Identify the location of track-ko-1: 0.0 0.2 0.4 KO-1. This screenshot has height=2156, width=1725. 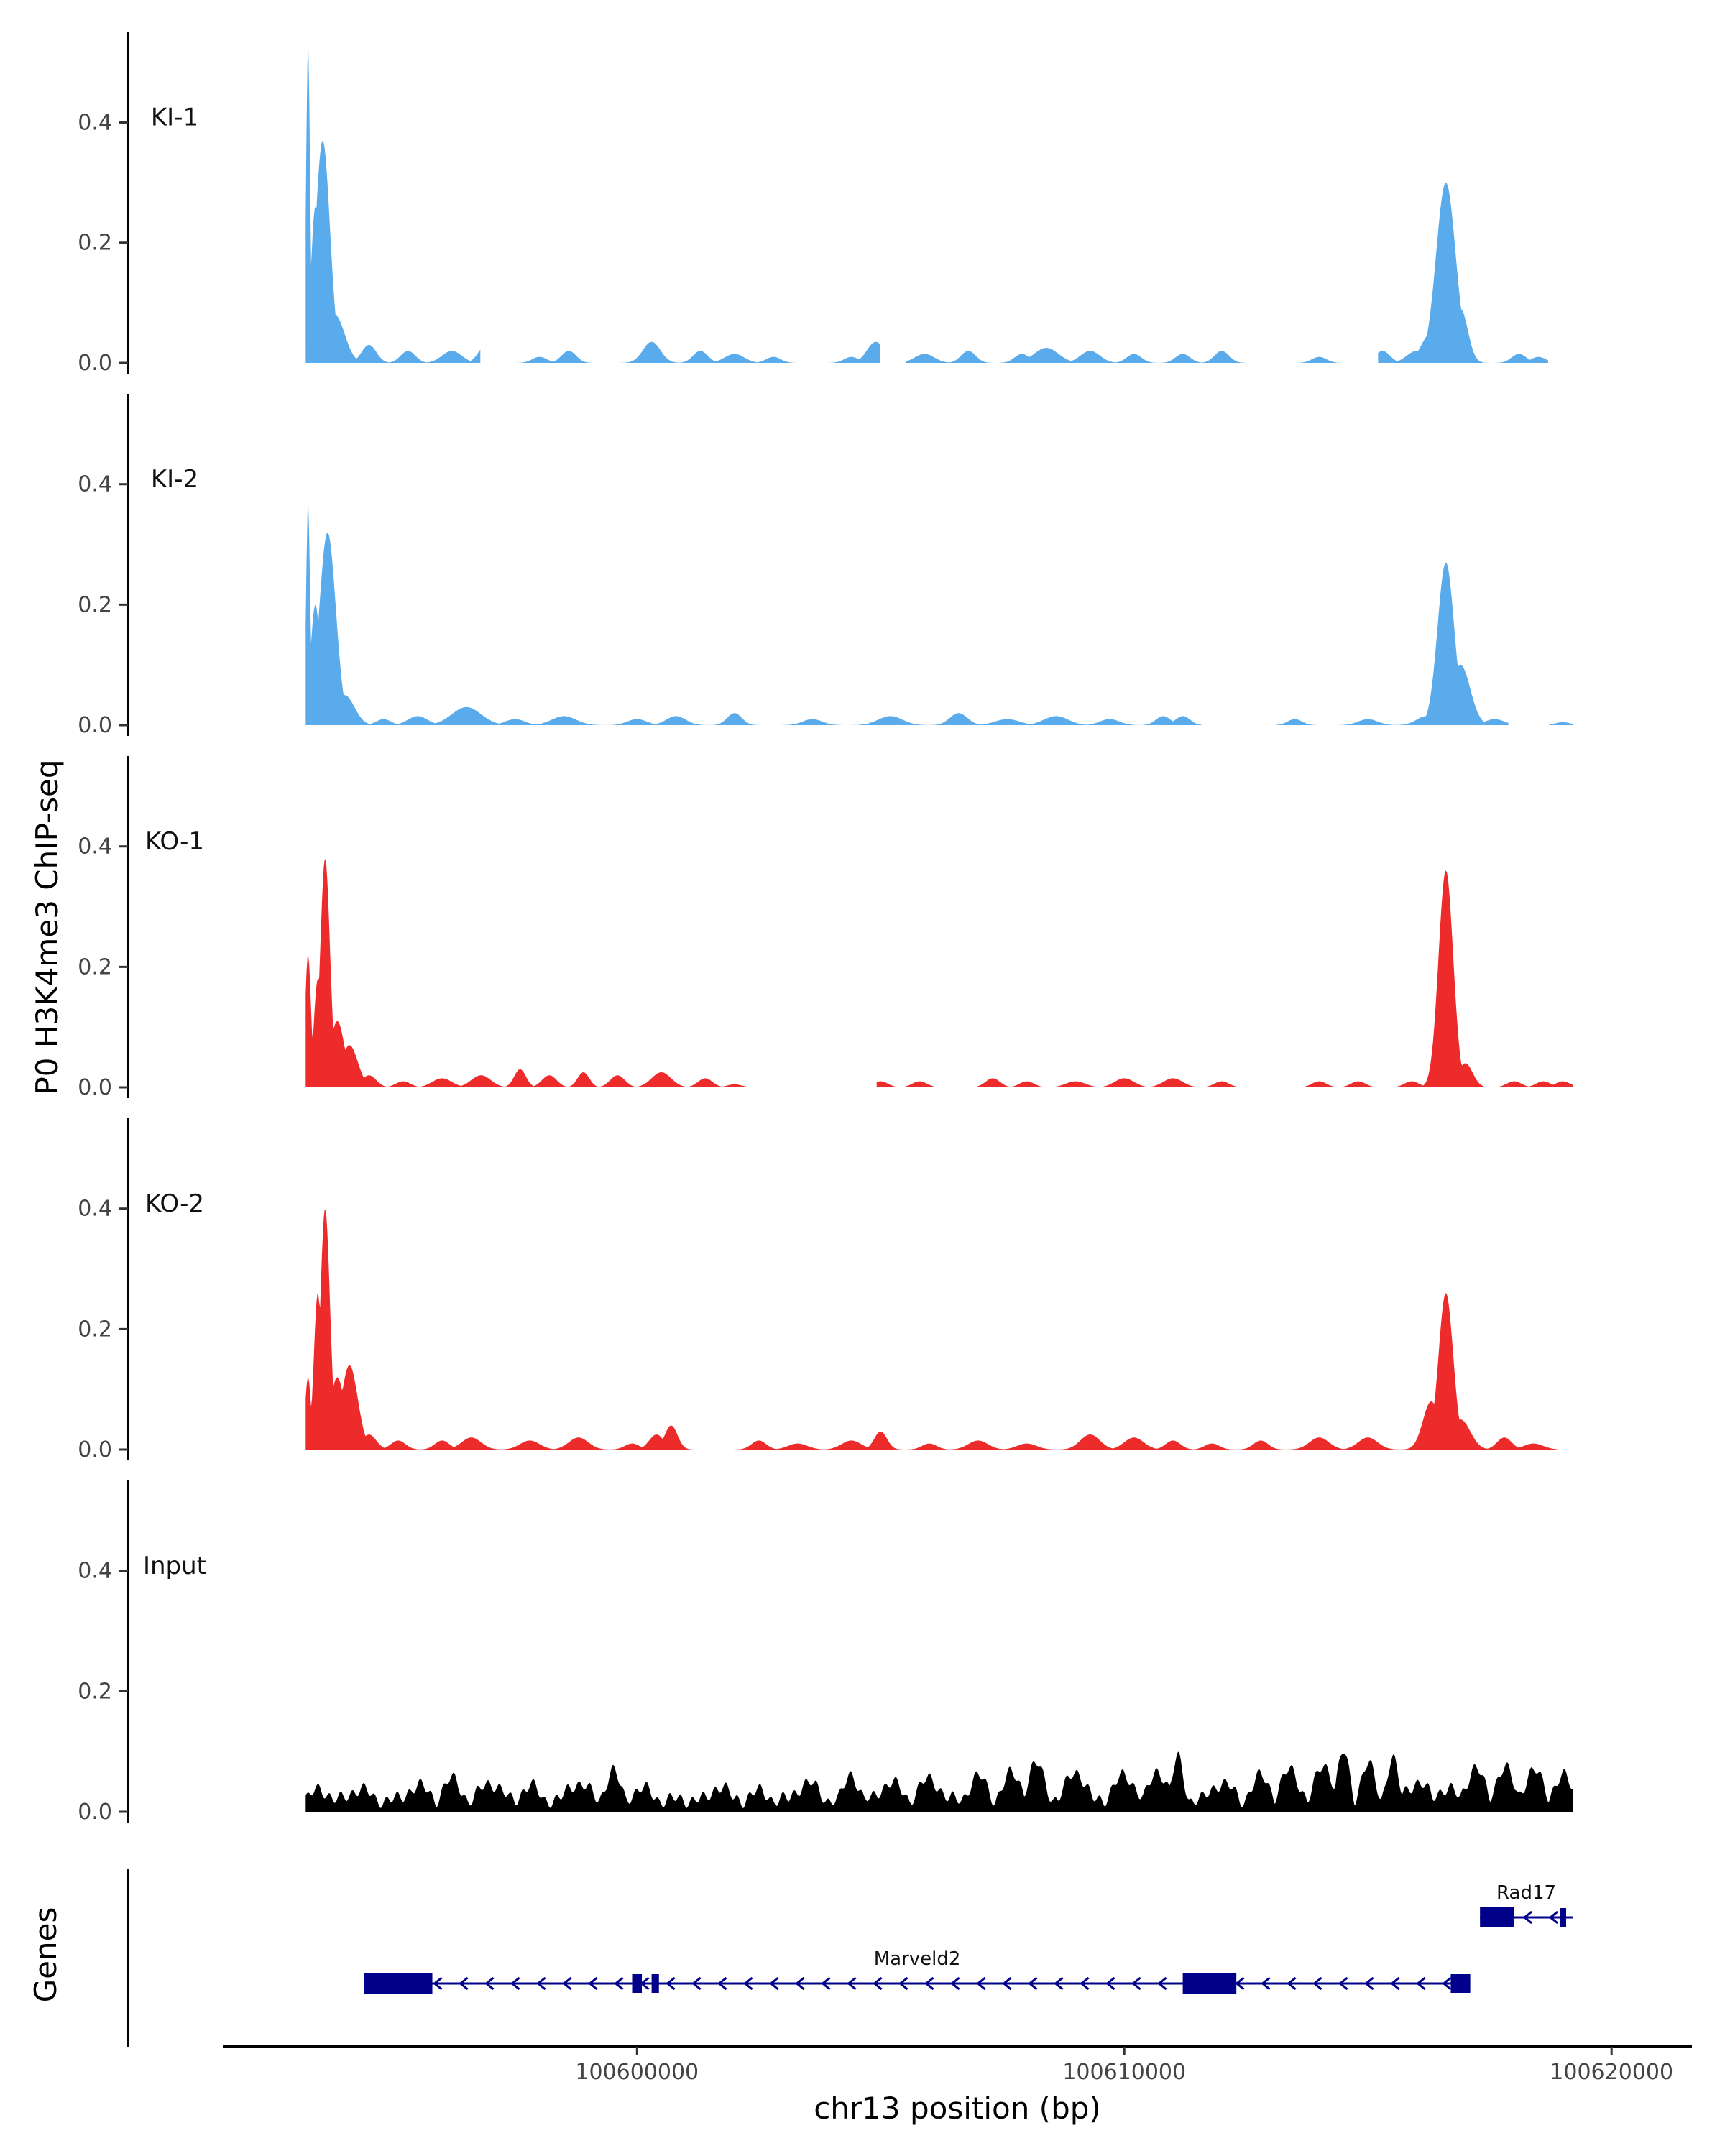
(825, 928).